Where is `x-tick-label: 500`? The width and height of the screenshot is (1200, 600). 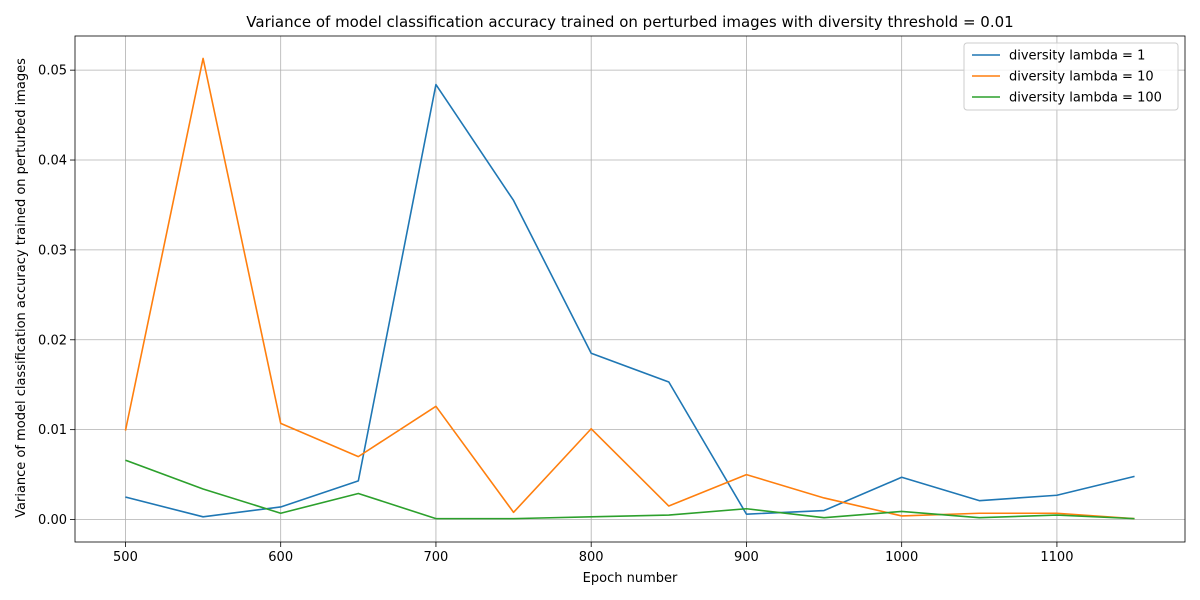 x-tick-label: 500 is located at coordinates (125, 557).